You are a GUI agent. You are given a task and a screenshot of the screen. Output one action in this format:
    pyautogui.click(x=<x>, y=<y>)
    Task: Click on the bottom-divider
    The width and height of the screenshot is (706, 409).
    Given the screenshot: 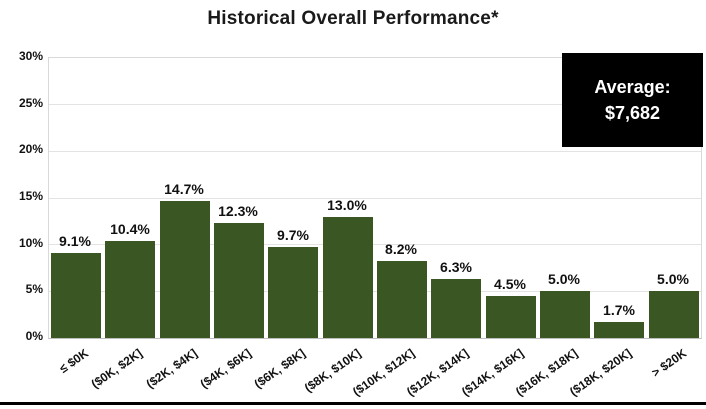 What is the action you would take?
    pyautogui.click(x=353, y=403)
    